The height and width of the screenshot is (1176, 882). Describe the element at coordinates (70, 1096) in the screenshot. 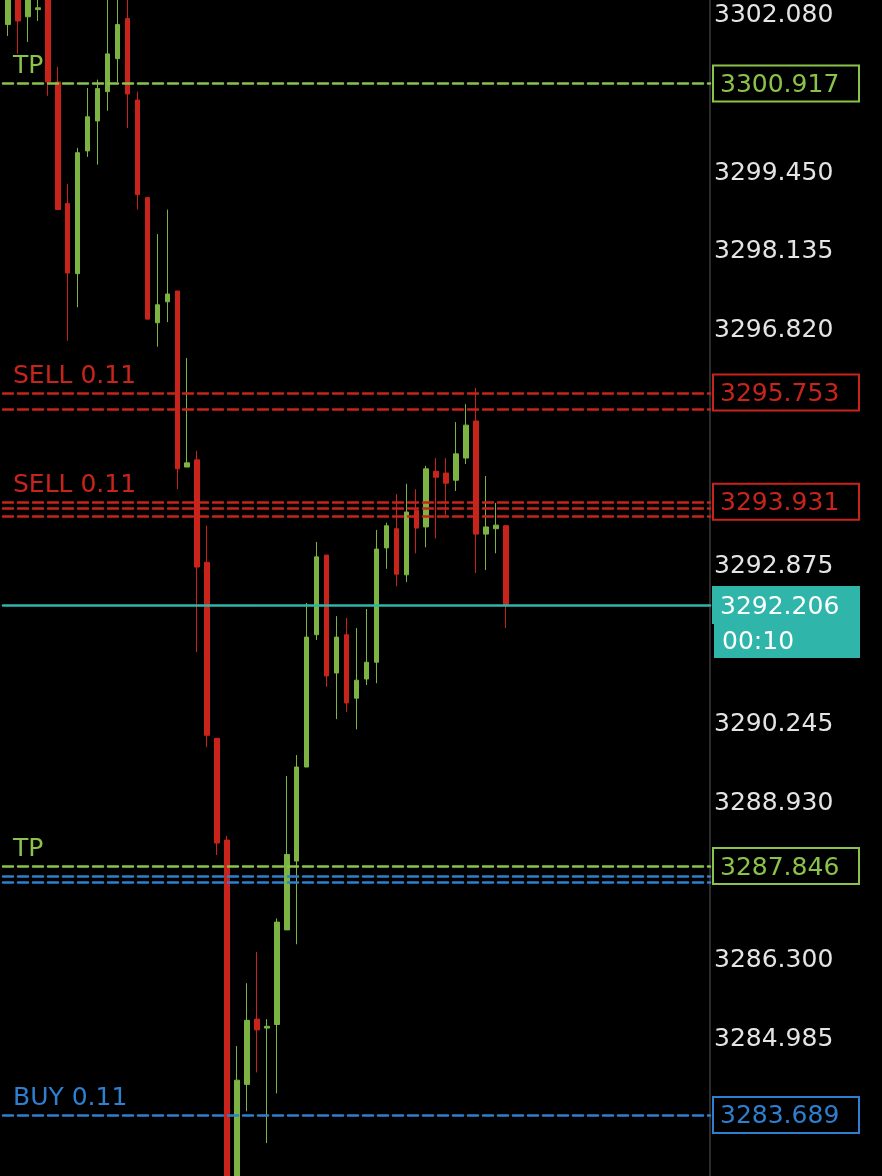

I see `ref-line-label: BUY 0.11` at that location.